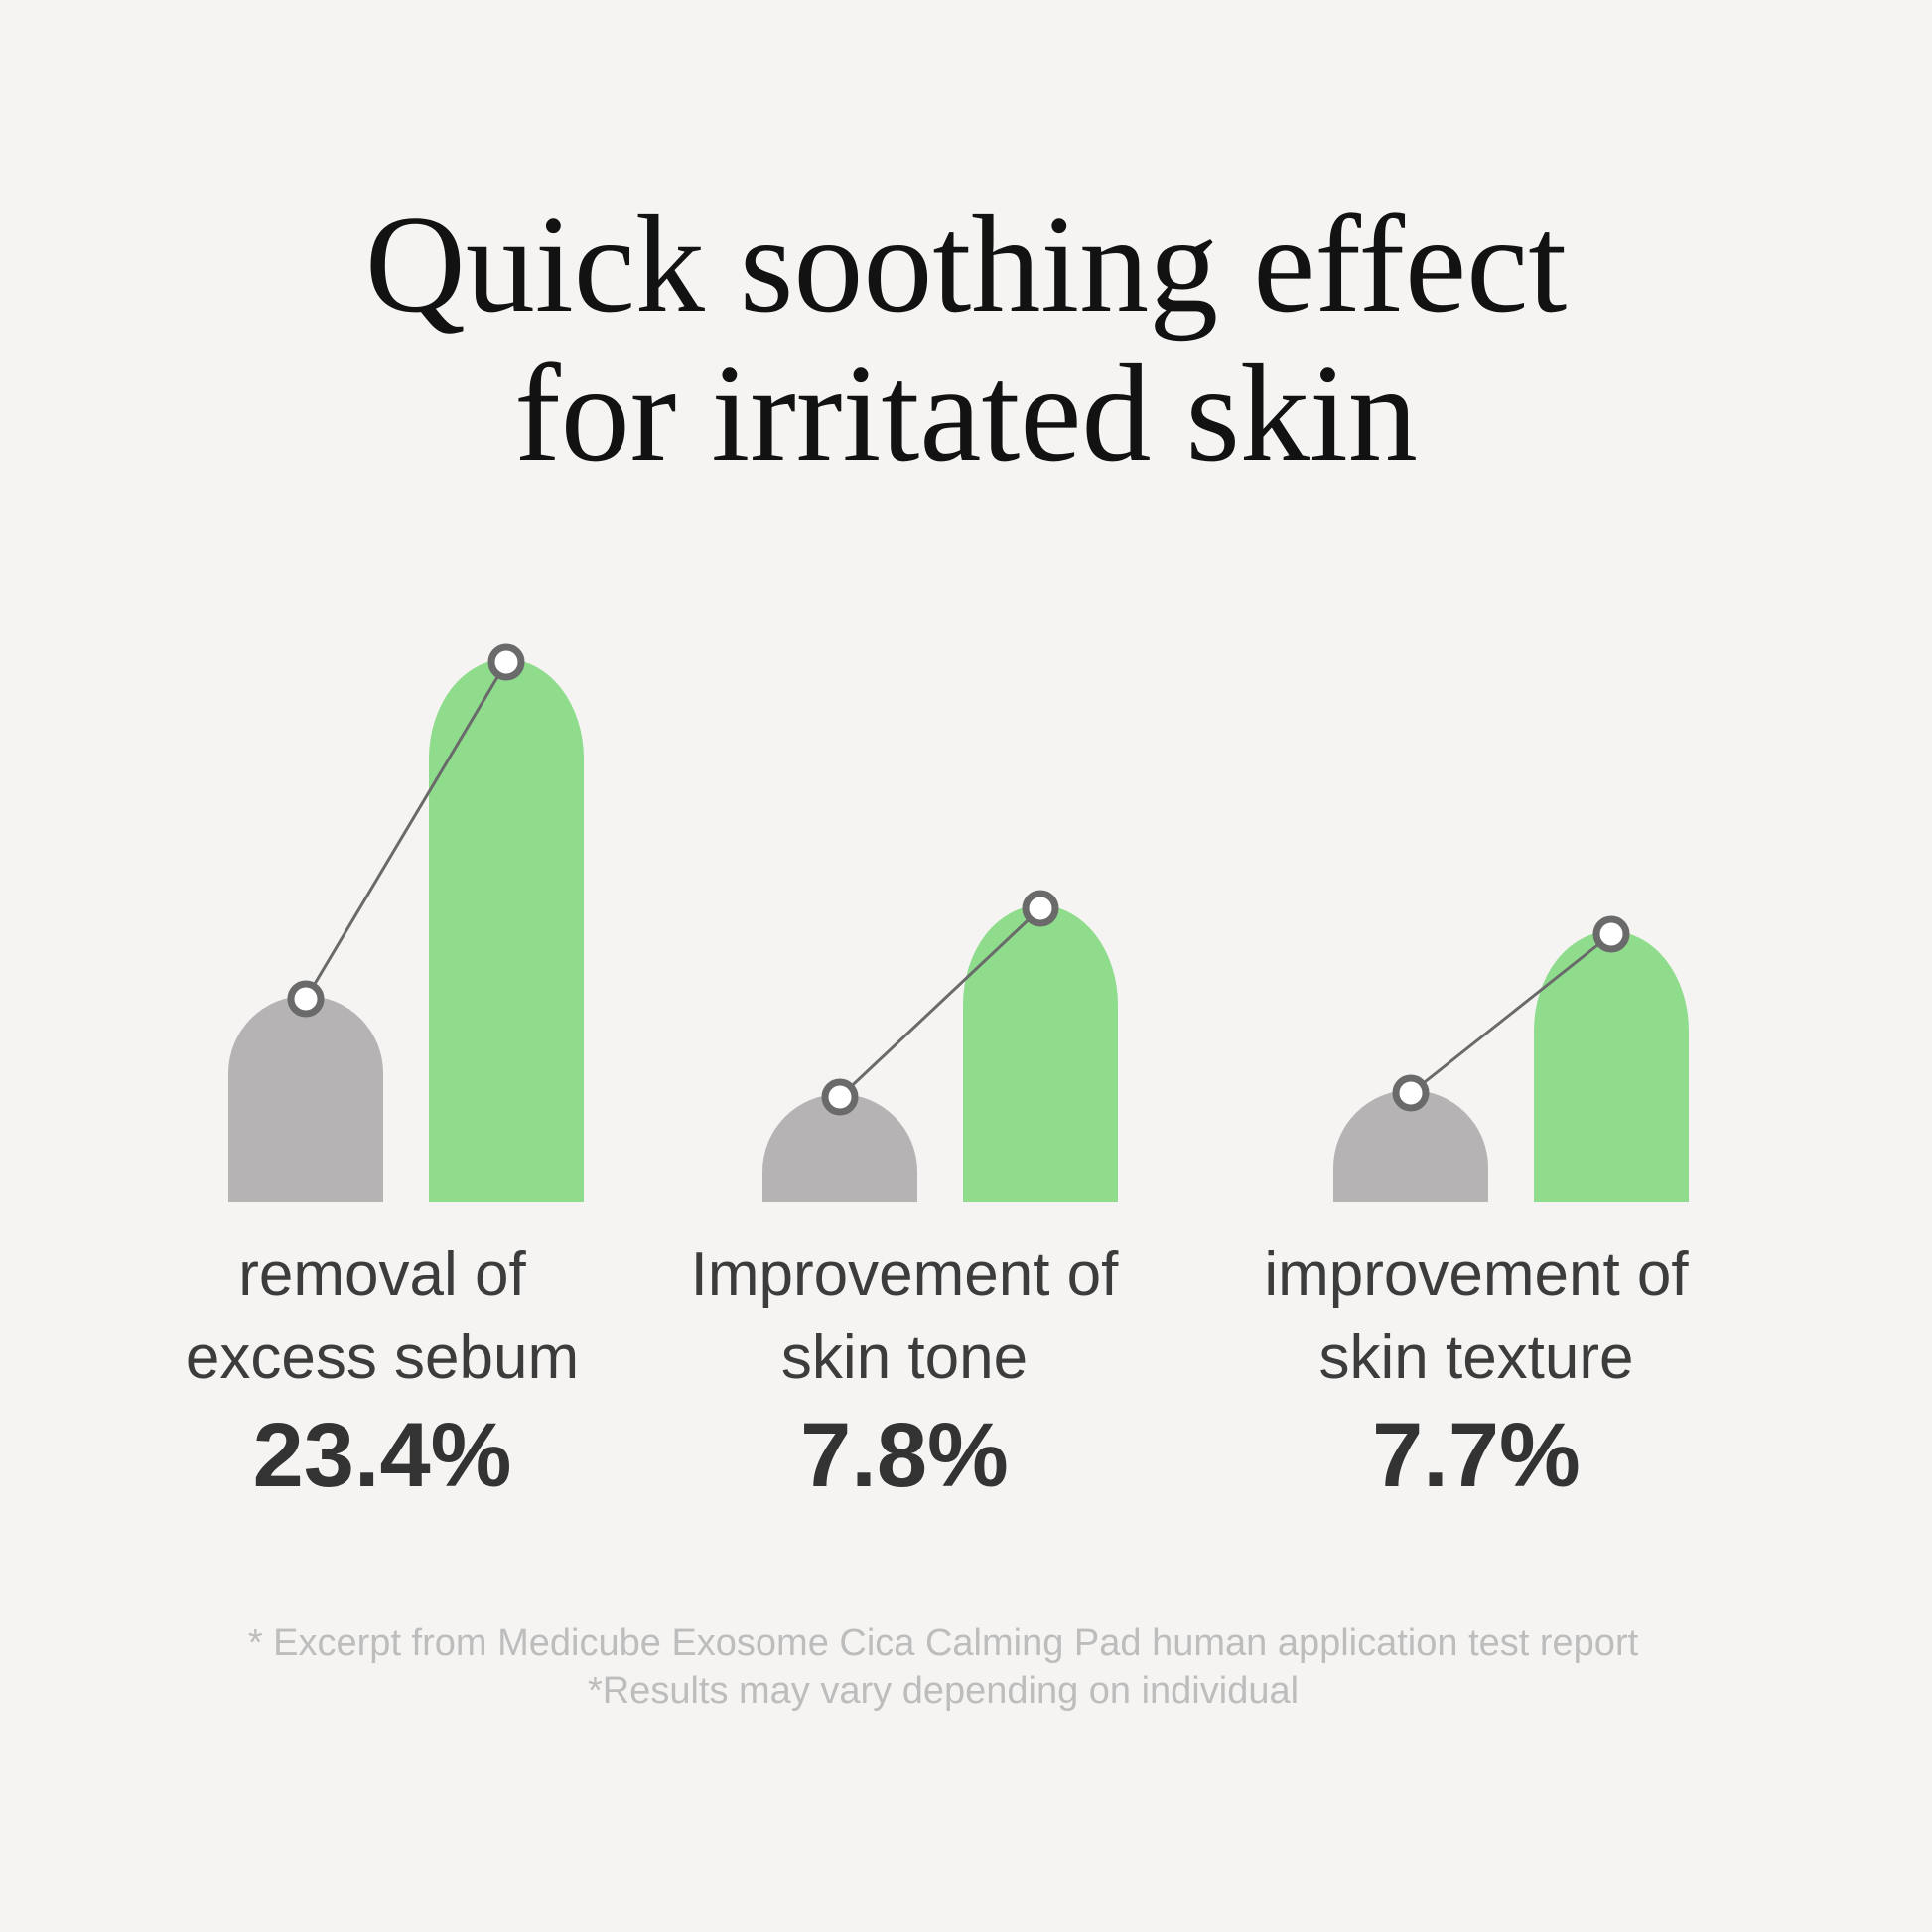 This screenshot has width=1932, height=1932. Describe the element at coordinates (383, 1358) in the screenshot. I see `group-label-line-2: excess sebum` at that location.